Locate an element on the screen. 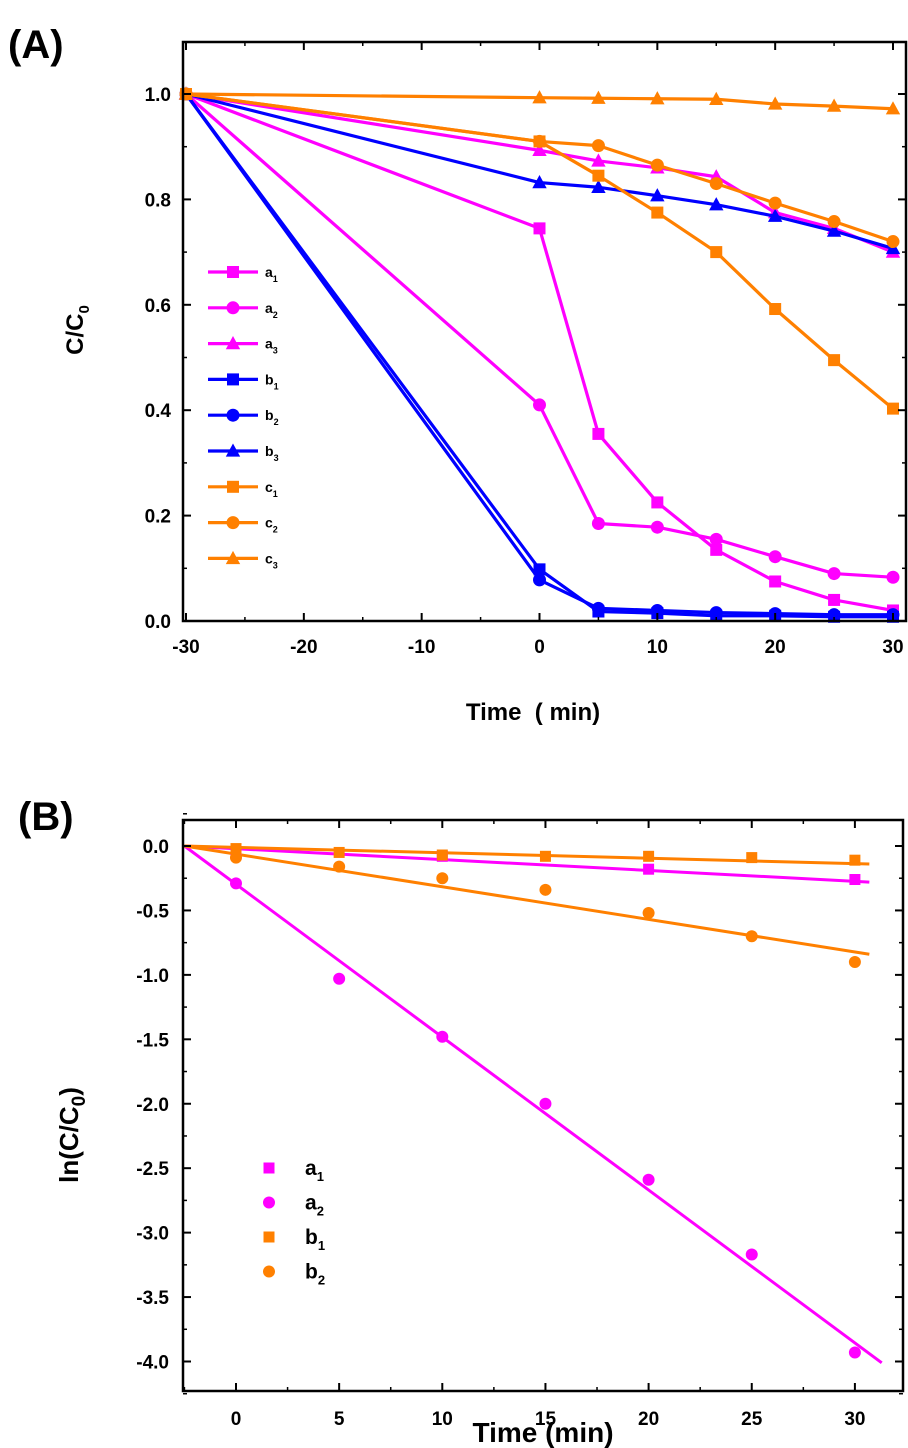 This screenshot has width=908, height=1448. y-axis-label-a-main: C/C is located at coordinates (75, 334).